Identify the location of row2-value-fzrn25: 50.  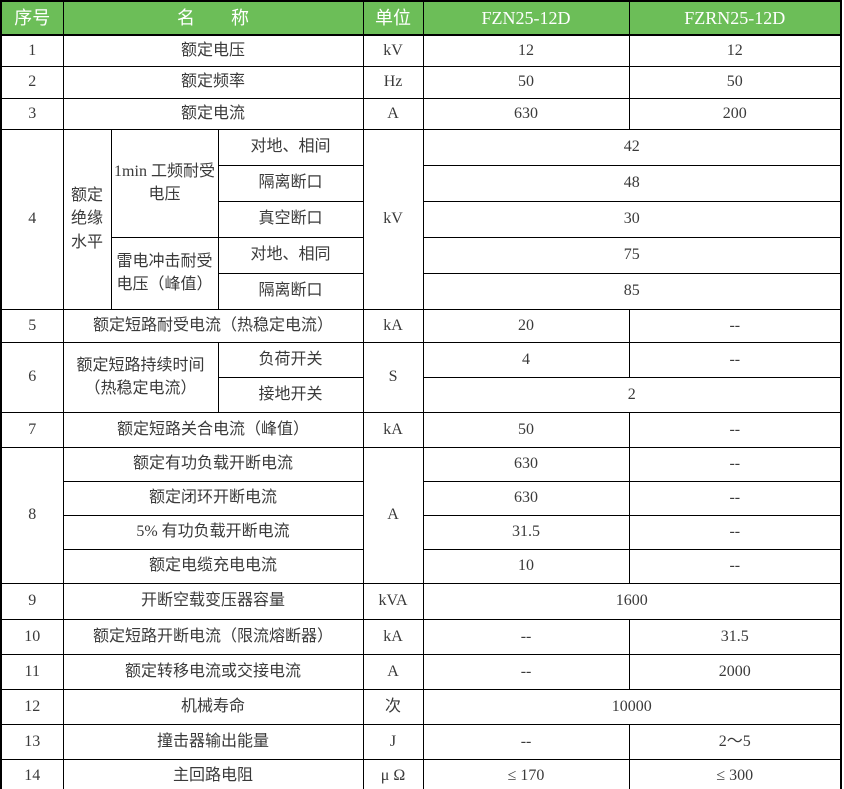
(735, 82).